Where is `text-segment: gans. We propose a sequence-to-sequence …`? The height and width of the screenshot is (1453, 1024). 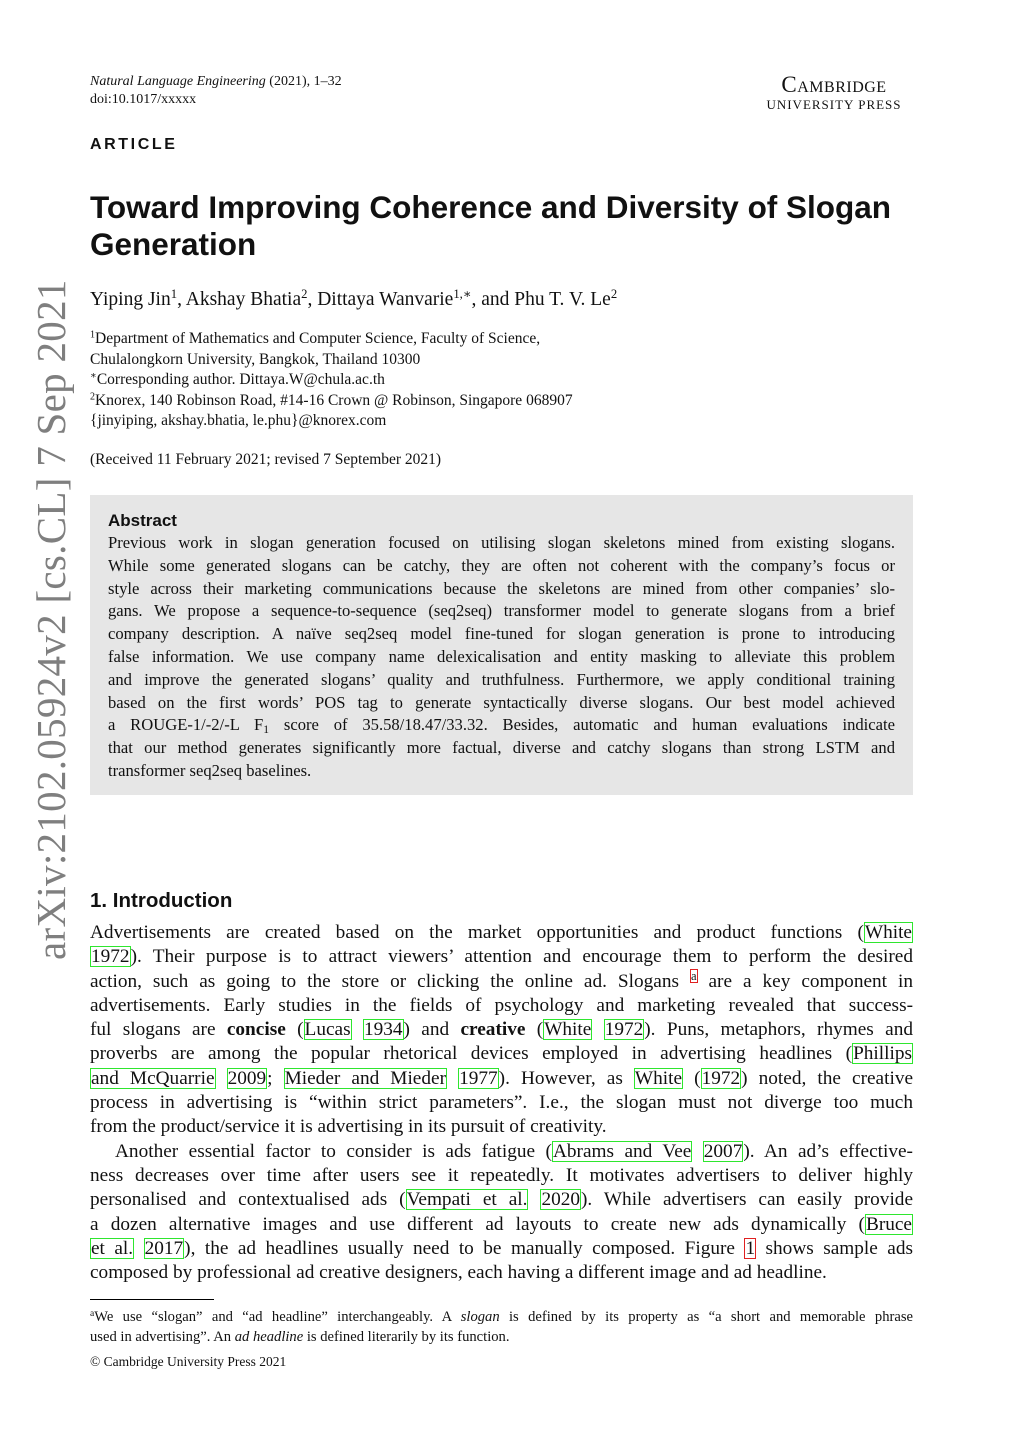
text-segment: gans. We propose a sequence-to-sequence … is located at coordinates (501, 611).